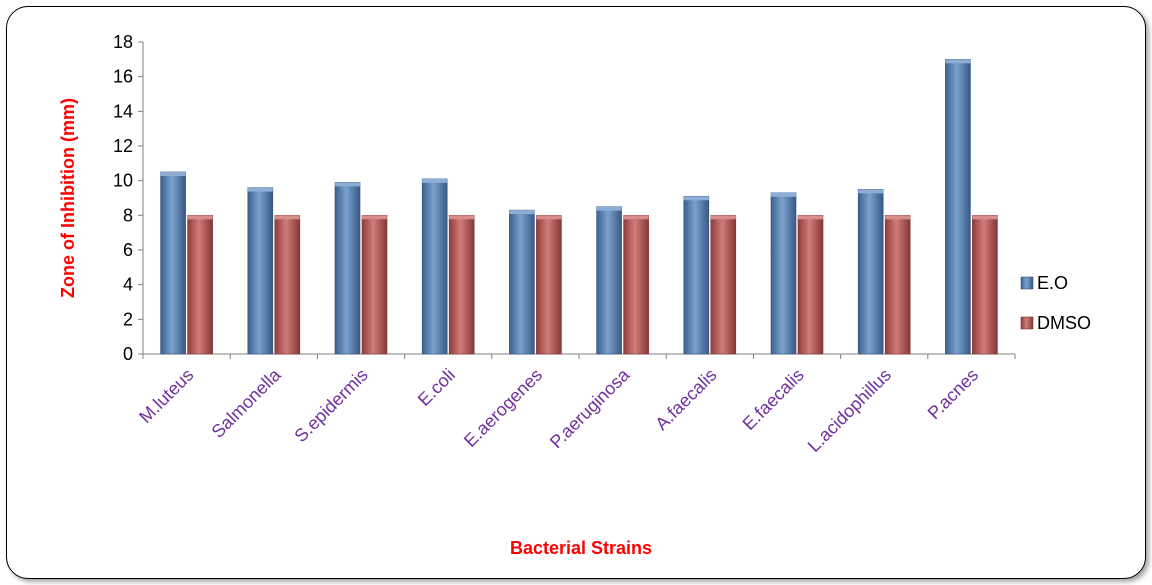 This screenshot has width=1152, height=585. What do you see at coordinates (166, 396) in the screenshot?
I see `category-label: M.luteus` at bounding box center [166, 396].